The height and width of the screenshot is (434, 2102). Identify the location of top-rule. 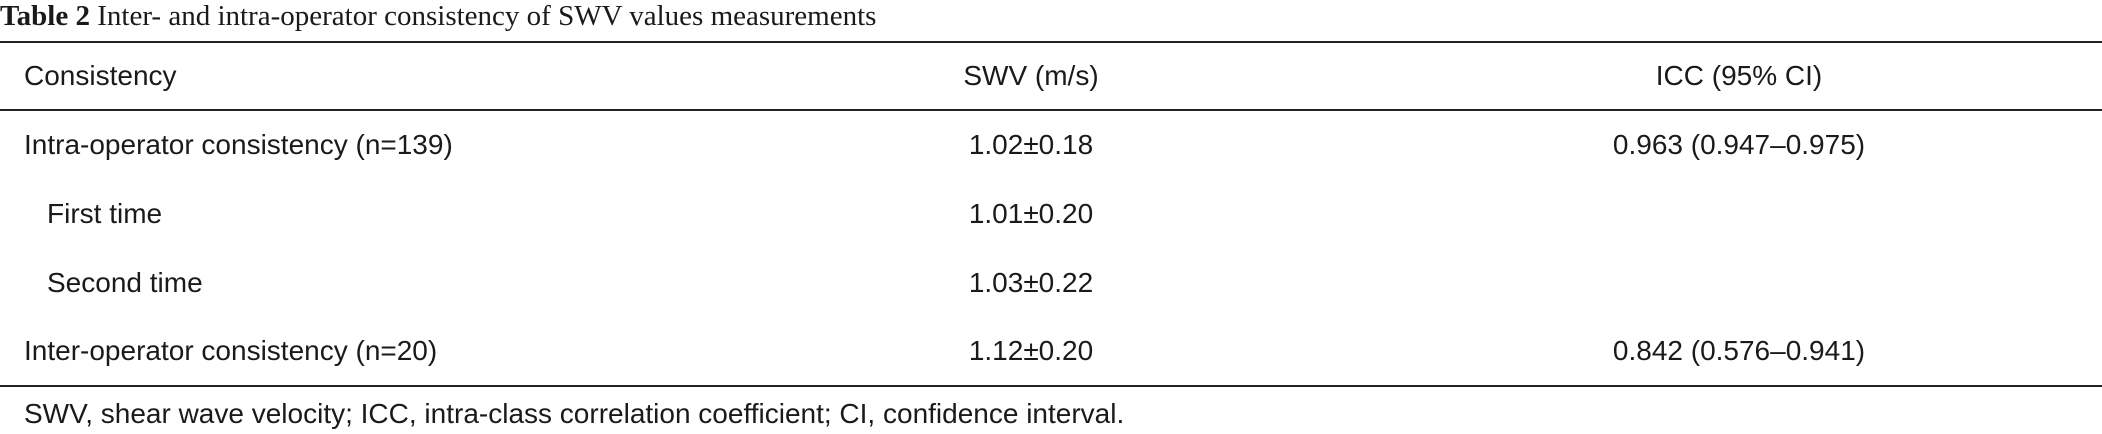
(1051, 42).